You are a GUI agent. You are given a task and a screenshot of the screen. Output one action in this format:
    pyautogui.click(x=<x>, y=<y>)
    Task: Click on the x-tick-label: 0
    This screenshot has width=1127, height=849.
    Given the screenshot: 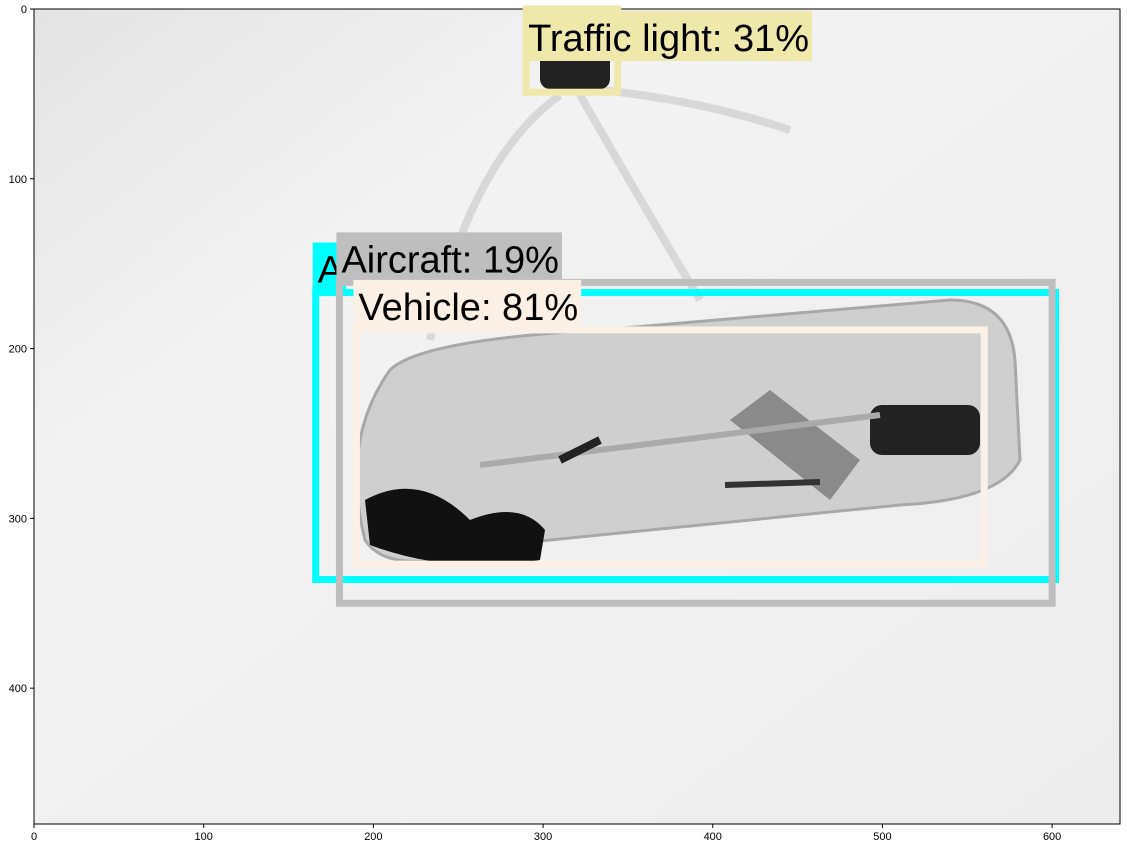 What is the action you would take?
    pyautogui.click(x=34, y=837)
    